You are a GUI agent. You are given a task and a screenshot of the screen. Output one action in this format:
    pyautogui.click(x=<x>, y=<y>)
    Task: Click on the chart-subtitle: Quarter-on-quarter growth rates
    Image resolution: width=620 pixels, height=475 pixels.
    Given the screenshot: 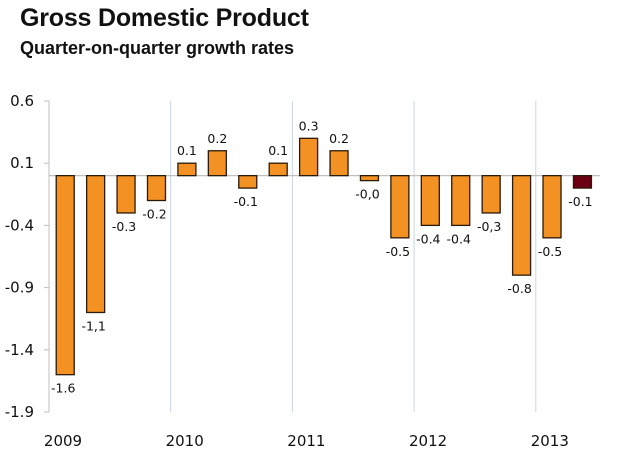 What is the action you would take?
    pyautogui.click(x=157, y=48)
    